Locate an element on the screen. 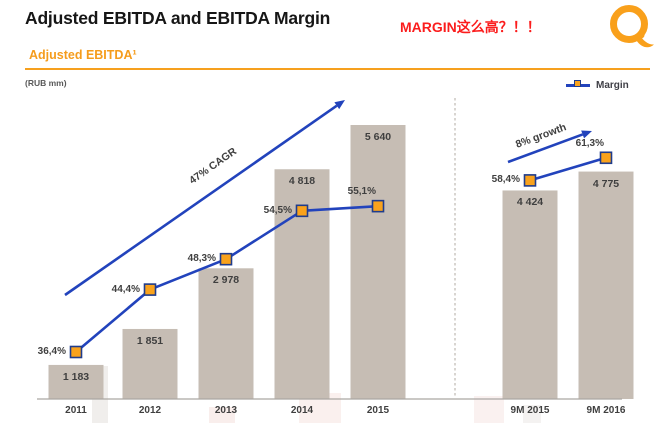 This screenshot has width=660, height=423. ebitda-bar-9M-2015 is located at coordinates (530, 294).